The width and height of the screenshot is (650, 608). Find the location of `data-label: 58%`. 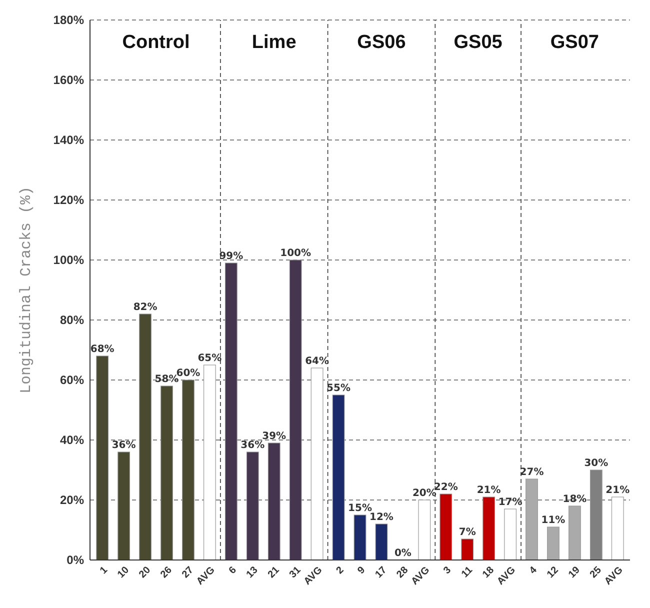

data-label: 58% is located at coordinates (166, 379).